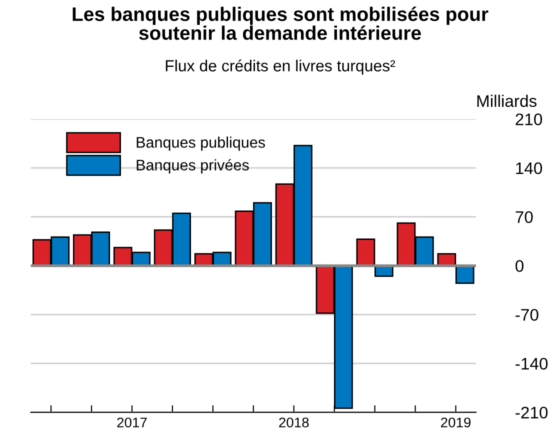 The image size is (560, 441). What do you see at coordinates (456, 423) in the screenshot?
I see `x-tick-label: 2019` at bounding box center [456, 423].